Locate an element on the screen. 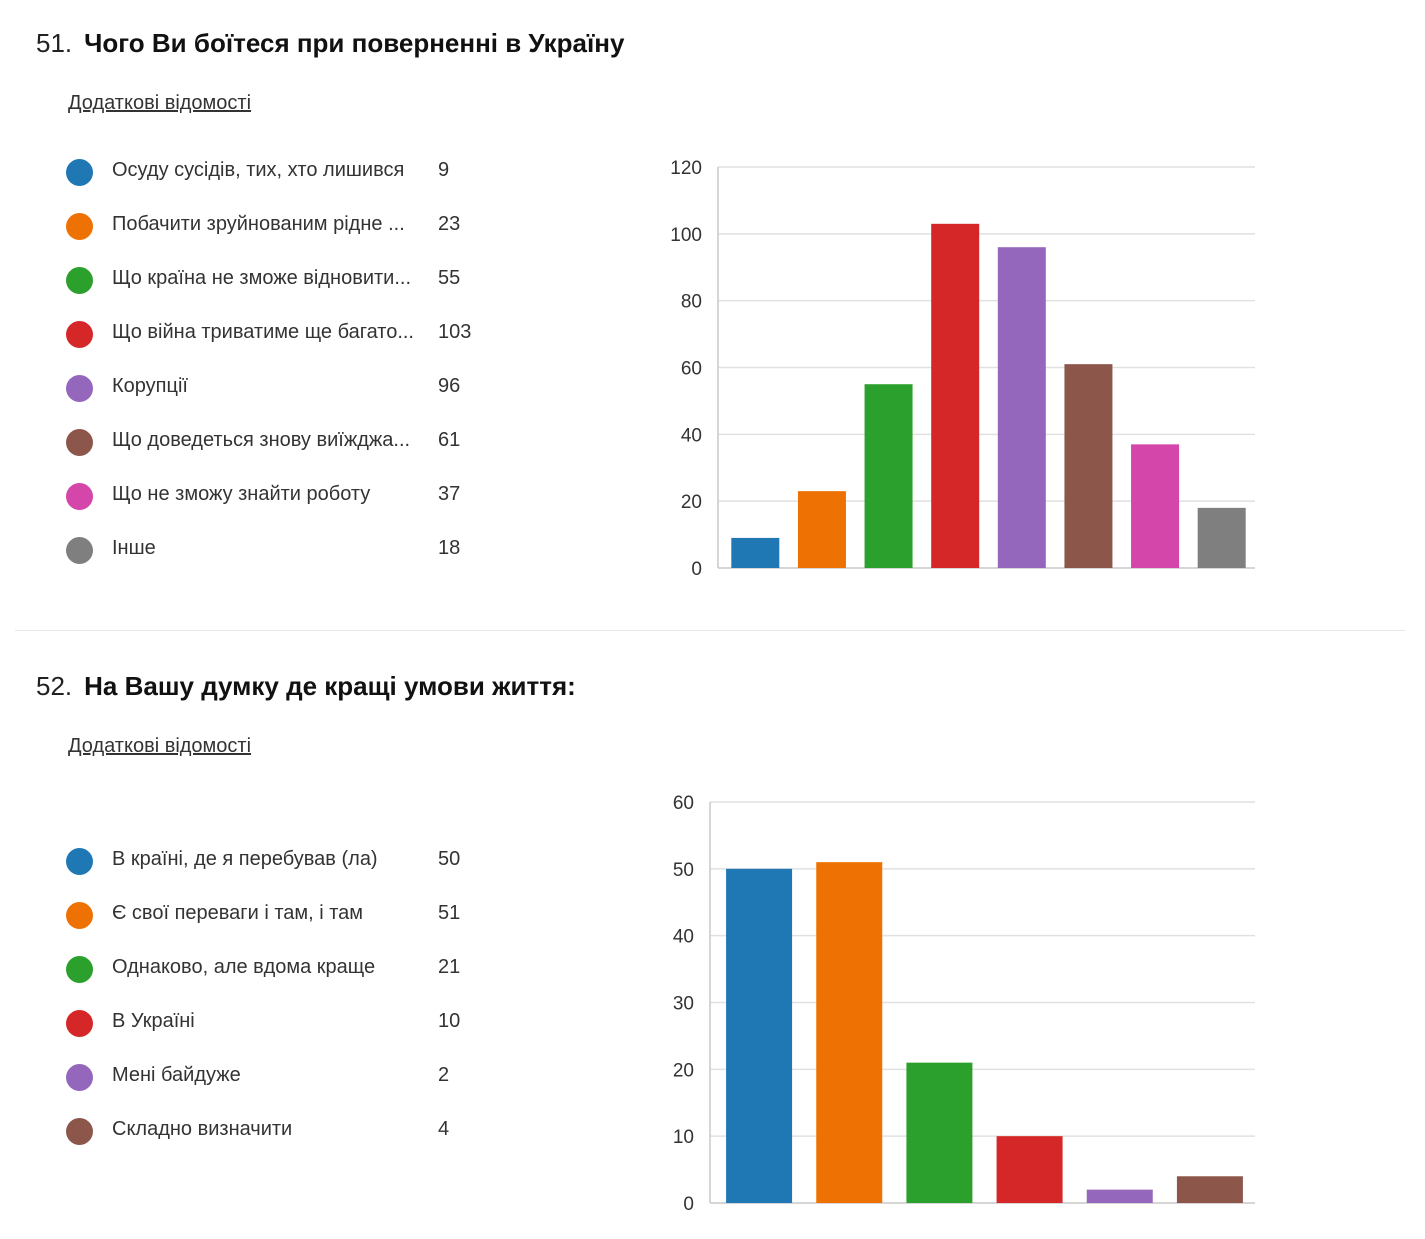 The height and width of the screenshot is (1239, 1425). legend-item: Осуду сусідів, тих, хто лишився 9 is located at coordinates (281, 173).